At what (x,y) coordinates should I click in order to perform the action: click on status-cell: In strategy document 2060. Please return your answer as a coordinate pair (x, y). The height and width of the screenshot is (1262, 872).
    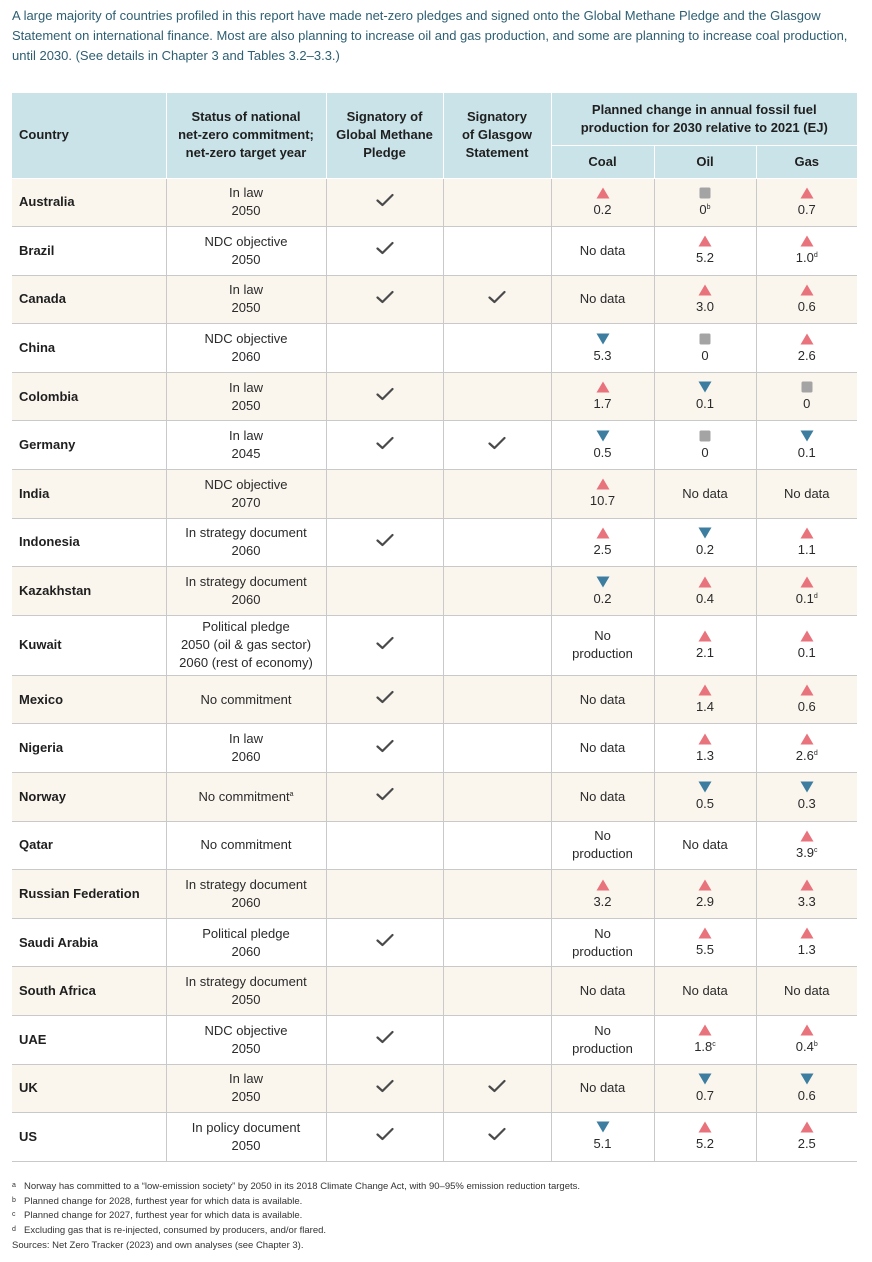
    Looking at the image, I should click on (246, 543).